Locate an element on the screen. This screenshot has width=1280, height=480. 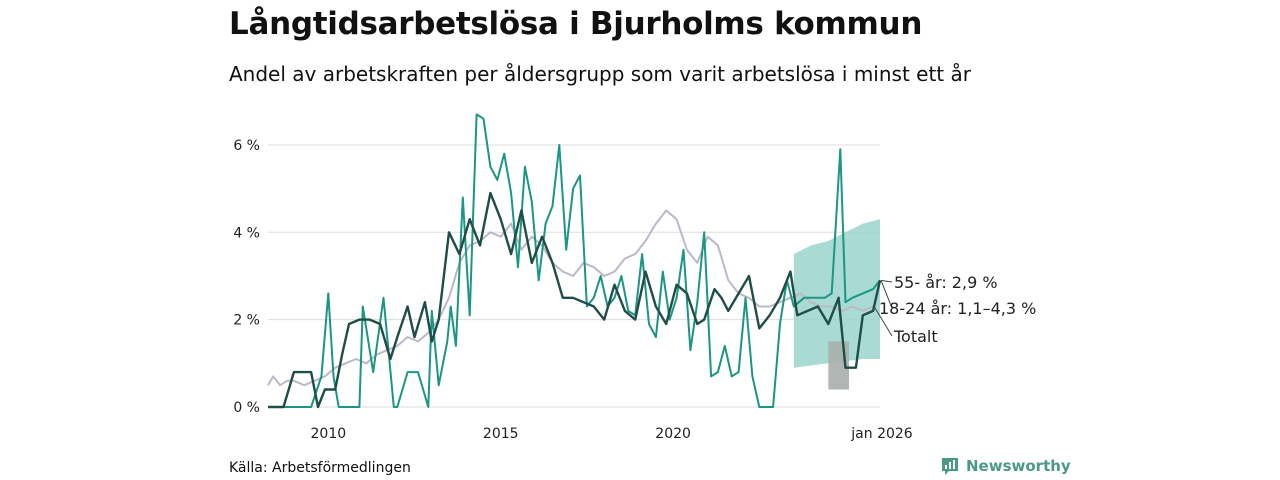
x-tick-label: jan 2026 is located at coordinates (881, 434).